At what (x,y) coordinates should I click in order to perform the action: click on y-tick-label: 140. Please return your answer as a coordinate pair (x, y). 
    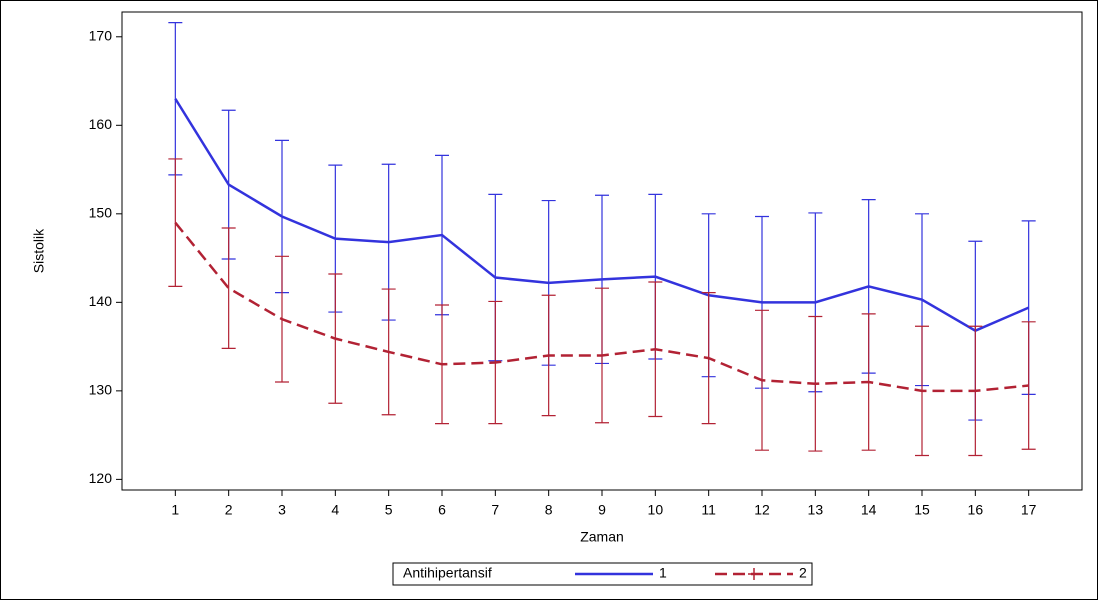
    Looking at the image, I should click on (101, 301).